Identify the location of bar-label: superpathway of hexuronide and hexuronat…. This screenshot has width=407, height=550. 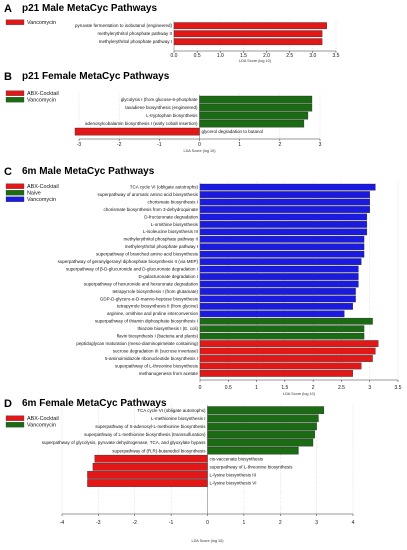
(141, 283).